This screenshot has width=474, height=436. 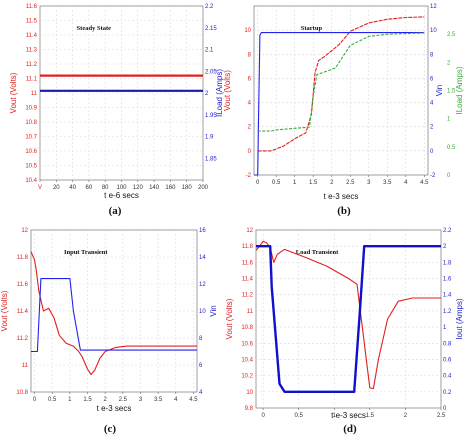 What do you see at coordinates (312, 28) in the screenshot?
I see `chart-title: Startup` at bounding box center [312, 28].